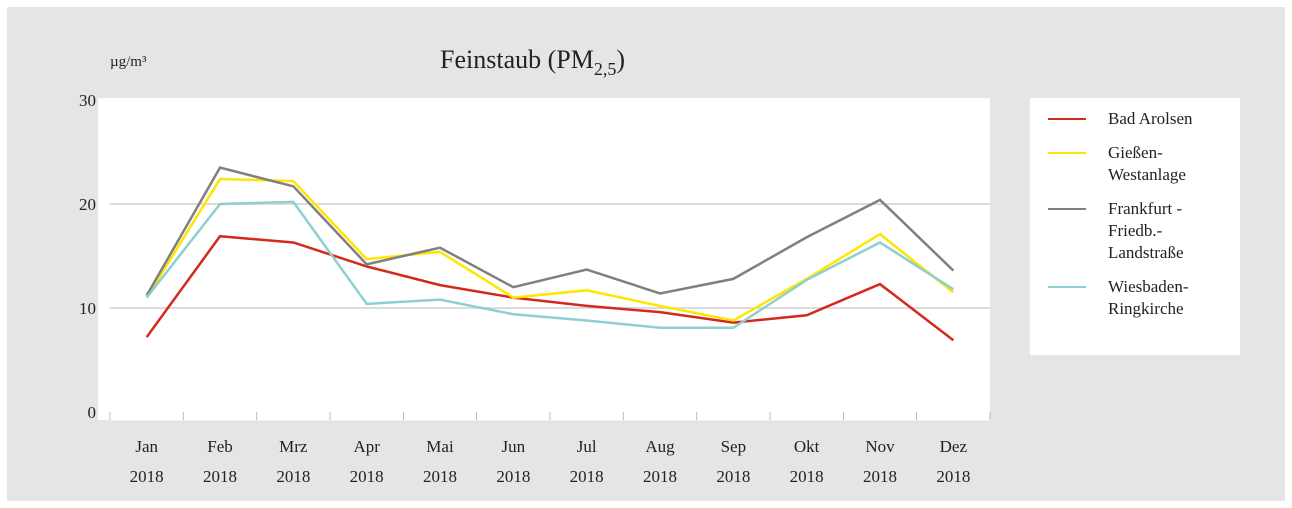 The image size is (1292, 508). I want to click on x-tick-label: Jul, so click(587, 446).